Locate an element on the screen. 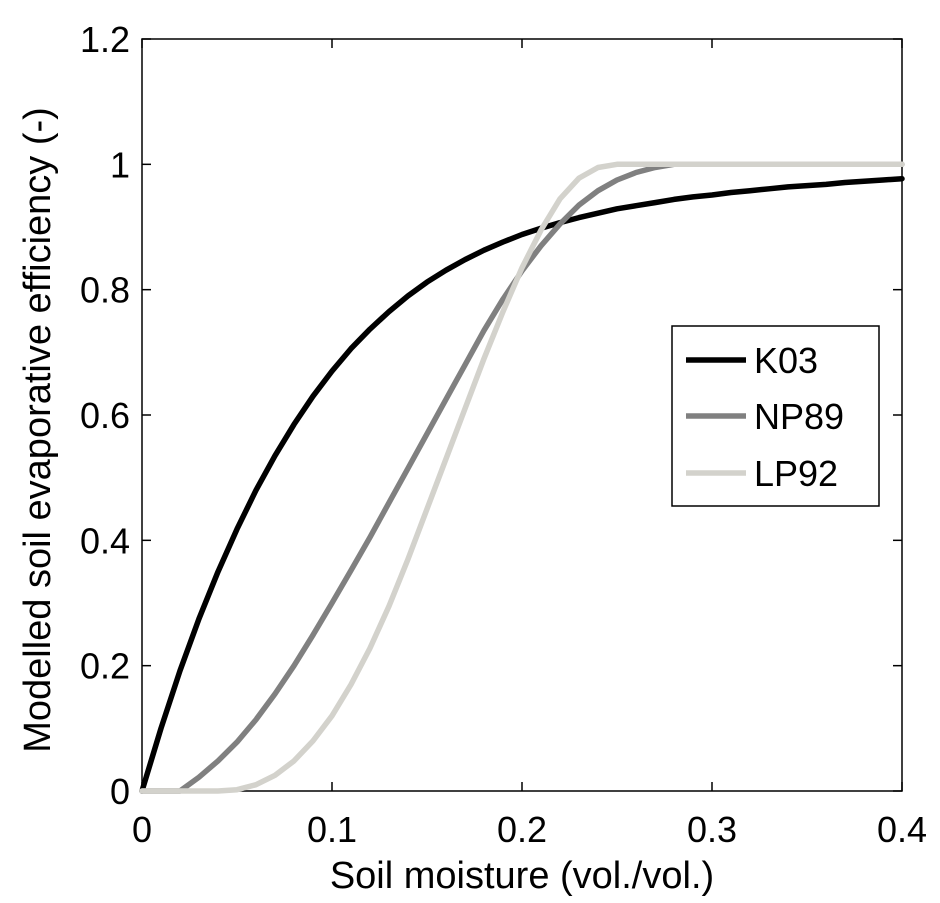 This screenshot has width=940, height=903. y-tick-label: 1 is located at coordinates (120, 164).